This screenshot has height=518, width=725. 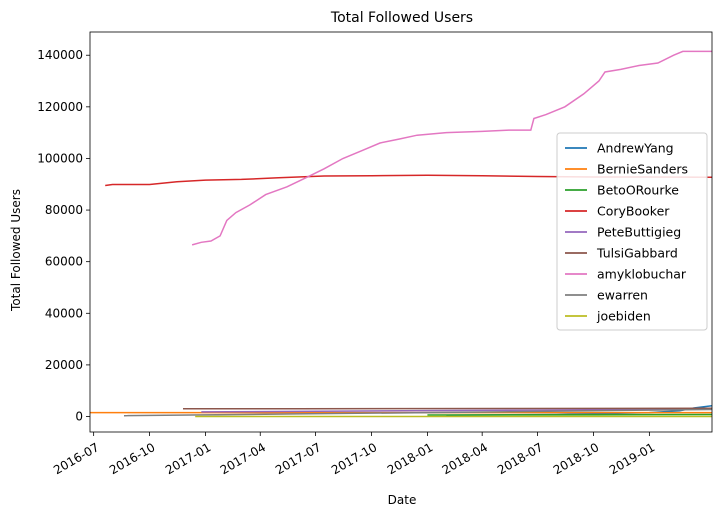 I want to click on legend-label: amyklobuchar, so click(x=642, y=274).